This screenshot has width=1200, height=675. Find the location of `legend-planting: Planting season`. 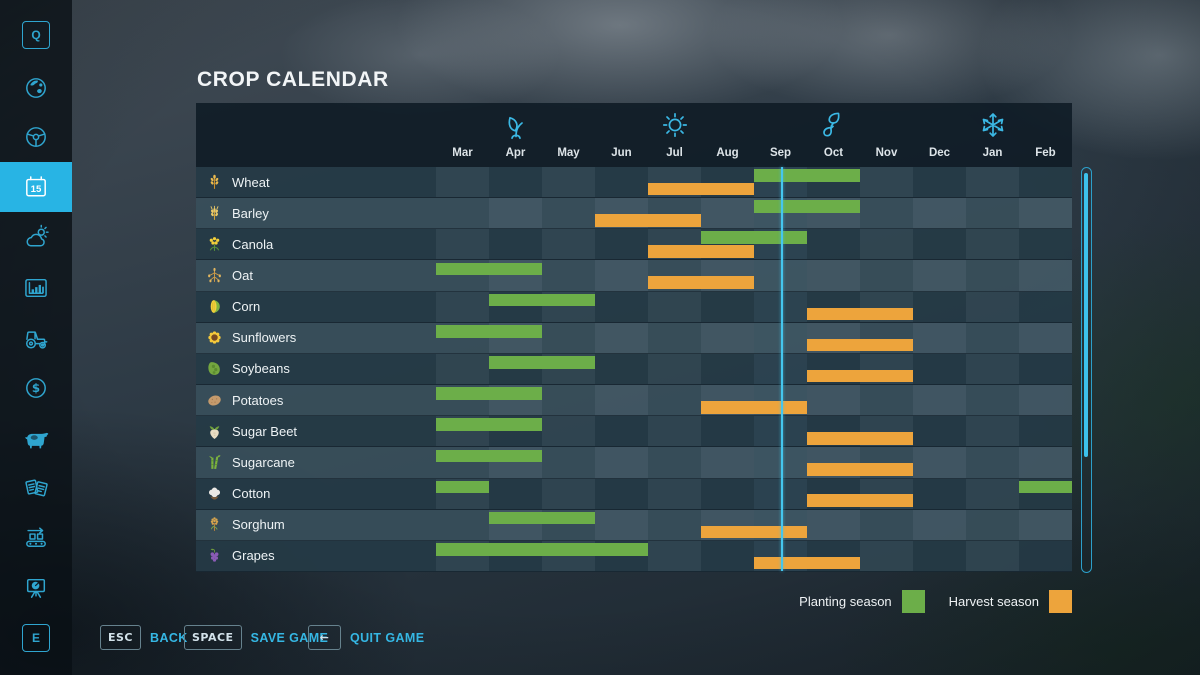

legend-planting: Planting season is located at coordinates (862, 601).